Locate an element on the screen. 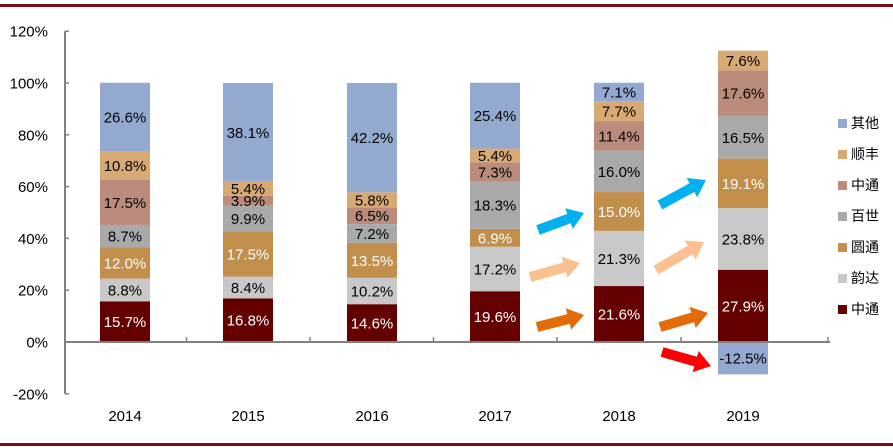 The height and width of the screenshot is (448, 893). data-label: 10.8% is located at coordinates (125, 166).